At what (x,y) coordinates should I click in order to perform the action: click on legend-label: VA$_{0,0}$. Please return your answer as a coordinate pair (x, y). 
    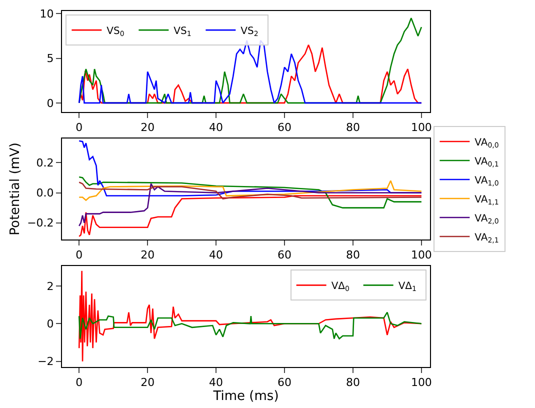
    Looking at the image, I should click on (486, 143).